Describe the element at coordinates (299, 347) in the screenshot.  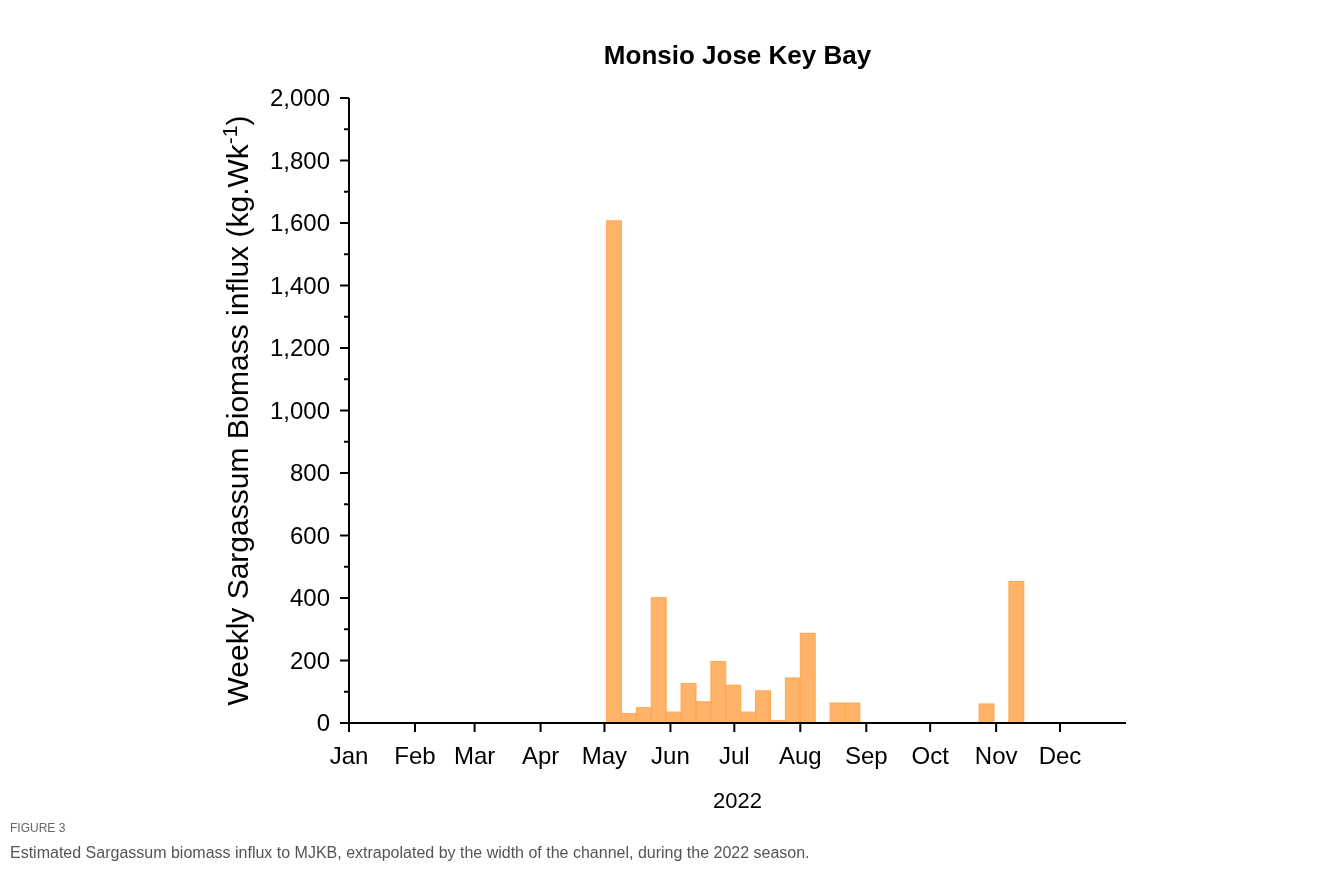
I see `y-tick-label: 1,200` at that location.